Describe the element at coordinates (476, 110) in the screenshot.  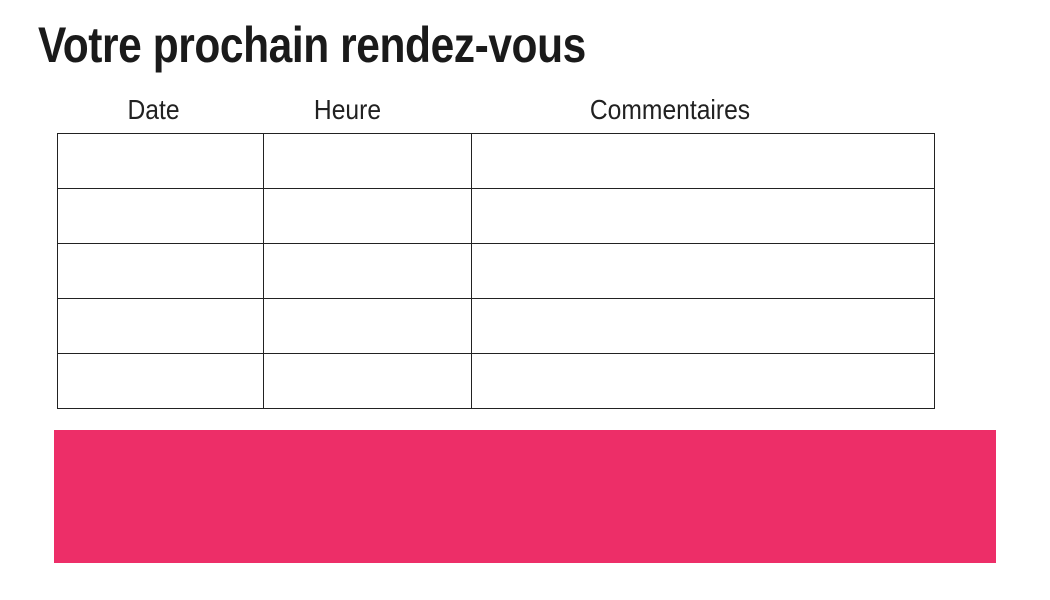
I see `table-column-headers: Date Heure Commentaires` at that location.